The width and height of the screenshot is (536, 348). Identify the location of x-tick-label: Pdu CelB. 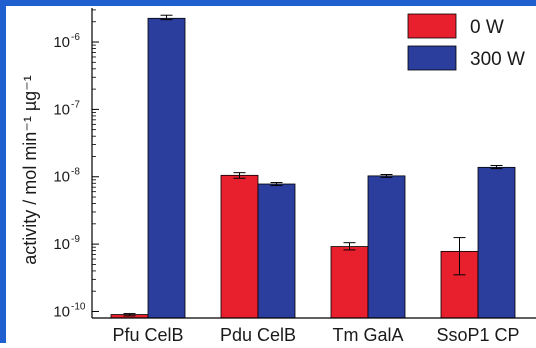
(258, 334).